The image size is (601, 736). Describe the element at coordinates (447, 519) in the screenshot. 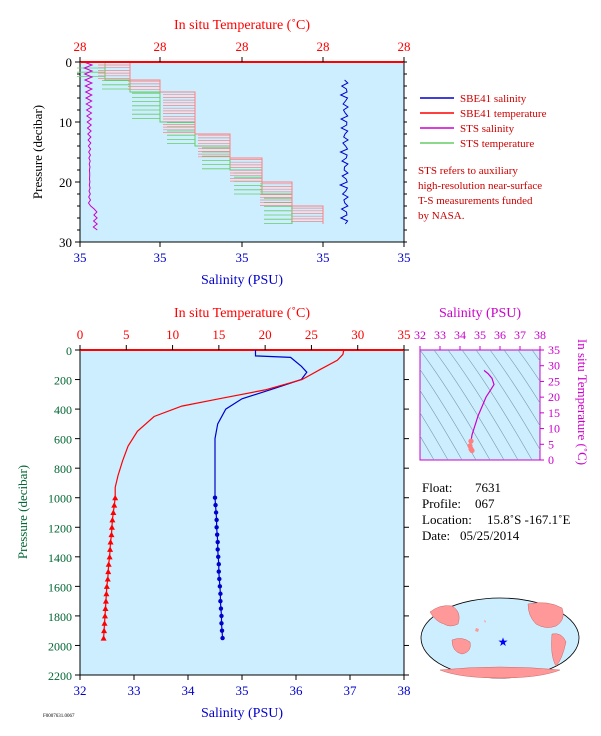

I see `location-label: Location:` at that location.